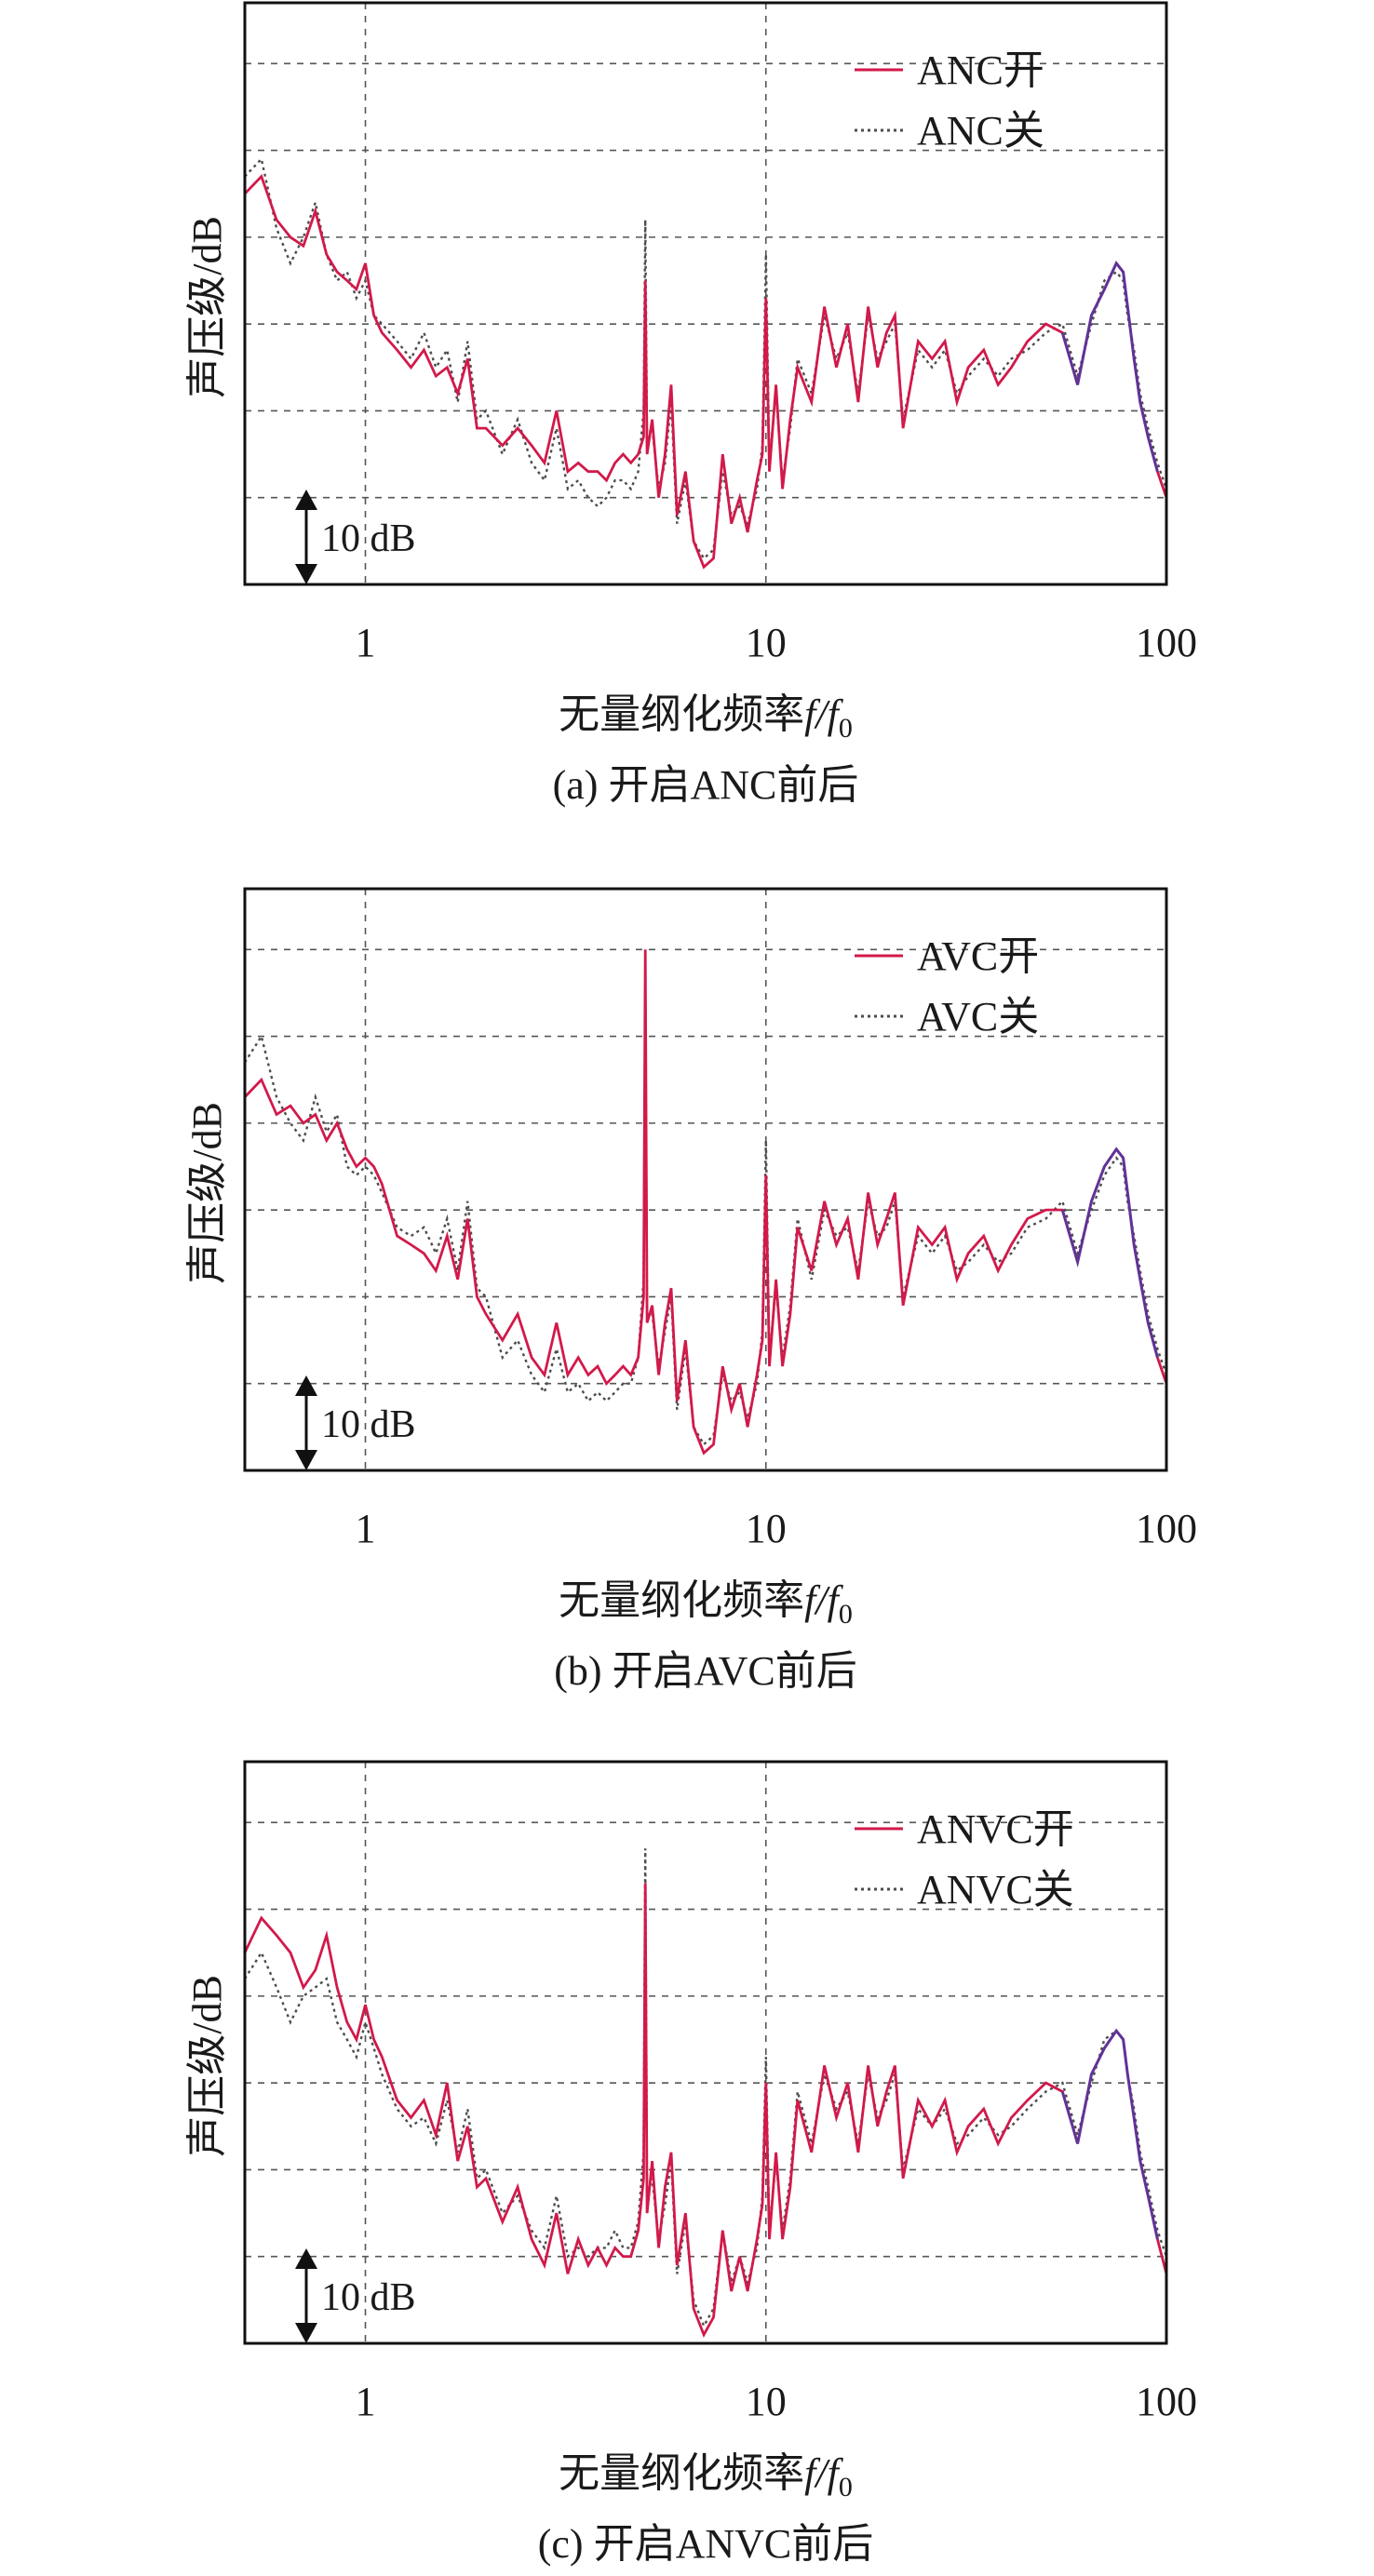 This screenshot has width=1374, height=2576. I want to click on legend: AVC开 AVC关, so click(947, 986).